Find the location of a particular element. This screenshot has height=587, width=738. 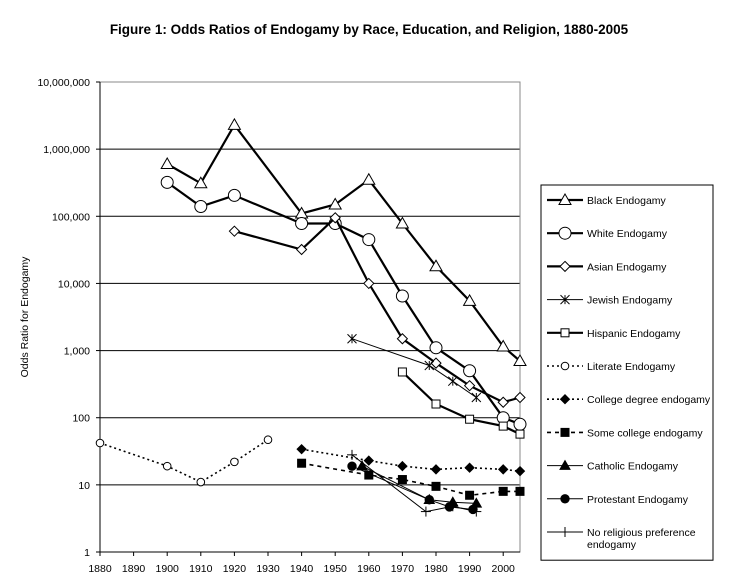

x-tick-label: 1980 is located at coordinates (436, 569).